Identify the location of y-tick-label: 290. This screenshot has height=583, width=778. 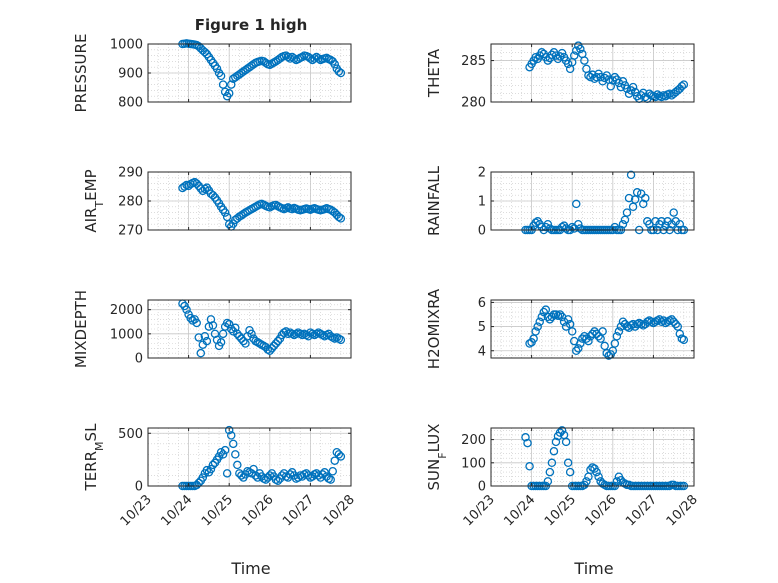
(130, 173).